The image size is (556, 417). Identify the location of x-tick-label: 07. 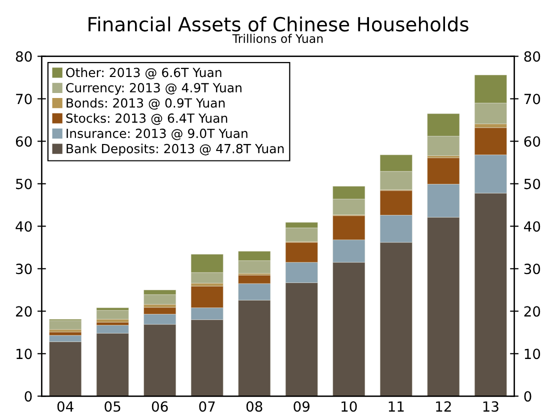
(207, 406).